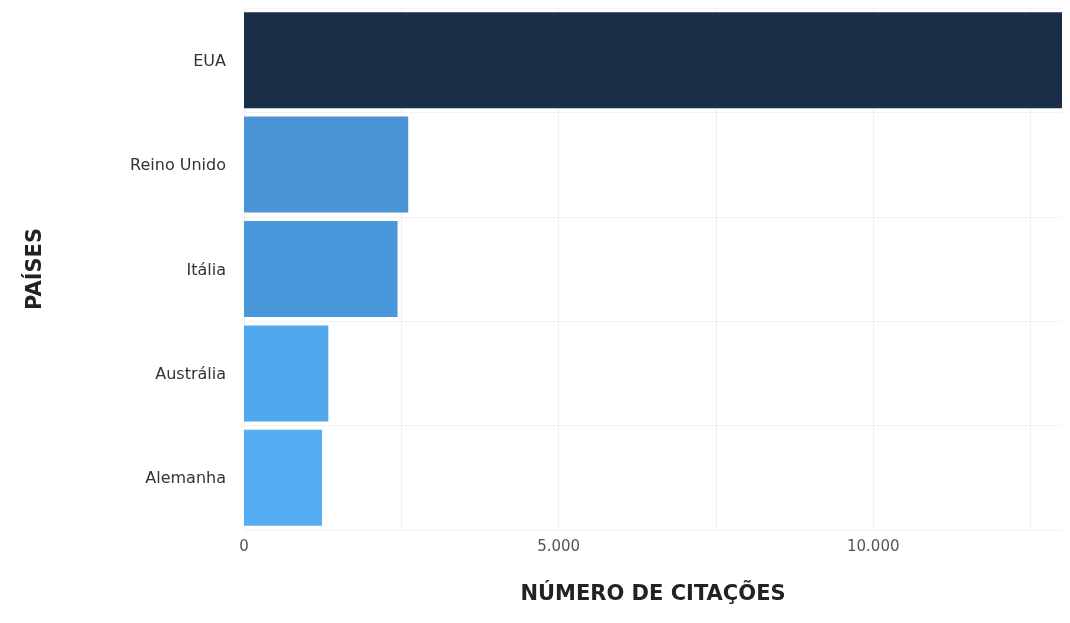 This screenshot has height=623, width=1070. I want to click on x-axis-title: NÚMERO DE CITAÇÕES, so click(653, 592).